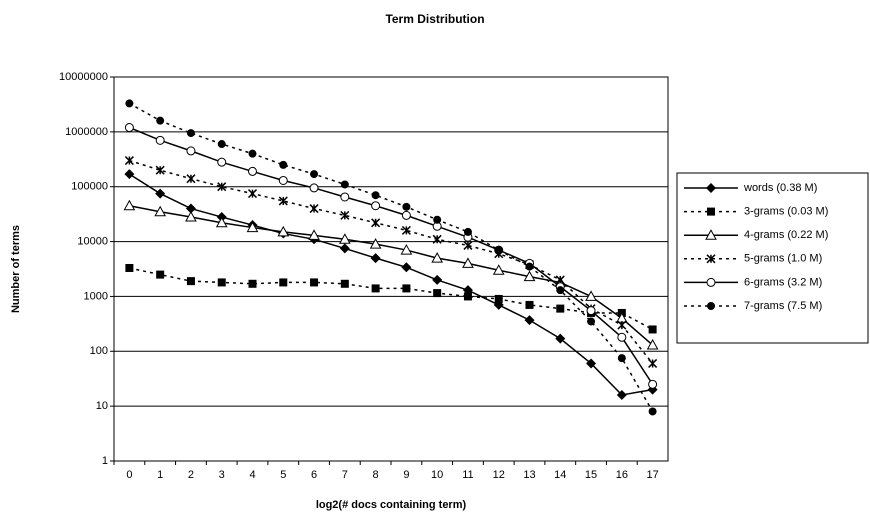 The height and width of the screenshot is (520, 870). I want to click on y-tick-label: 10, so click(102, 406).